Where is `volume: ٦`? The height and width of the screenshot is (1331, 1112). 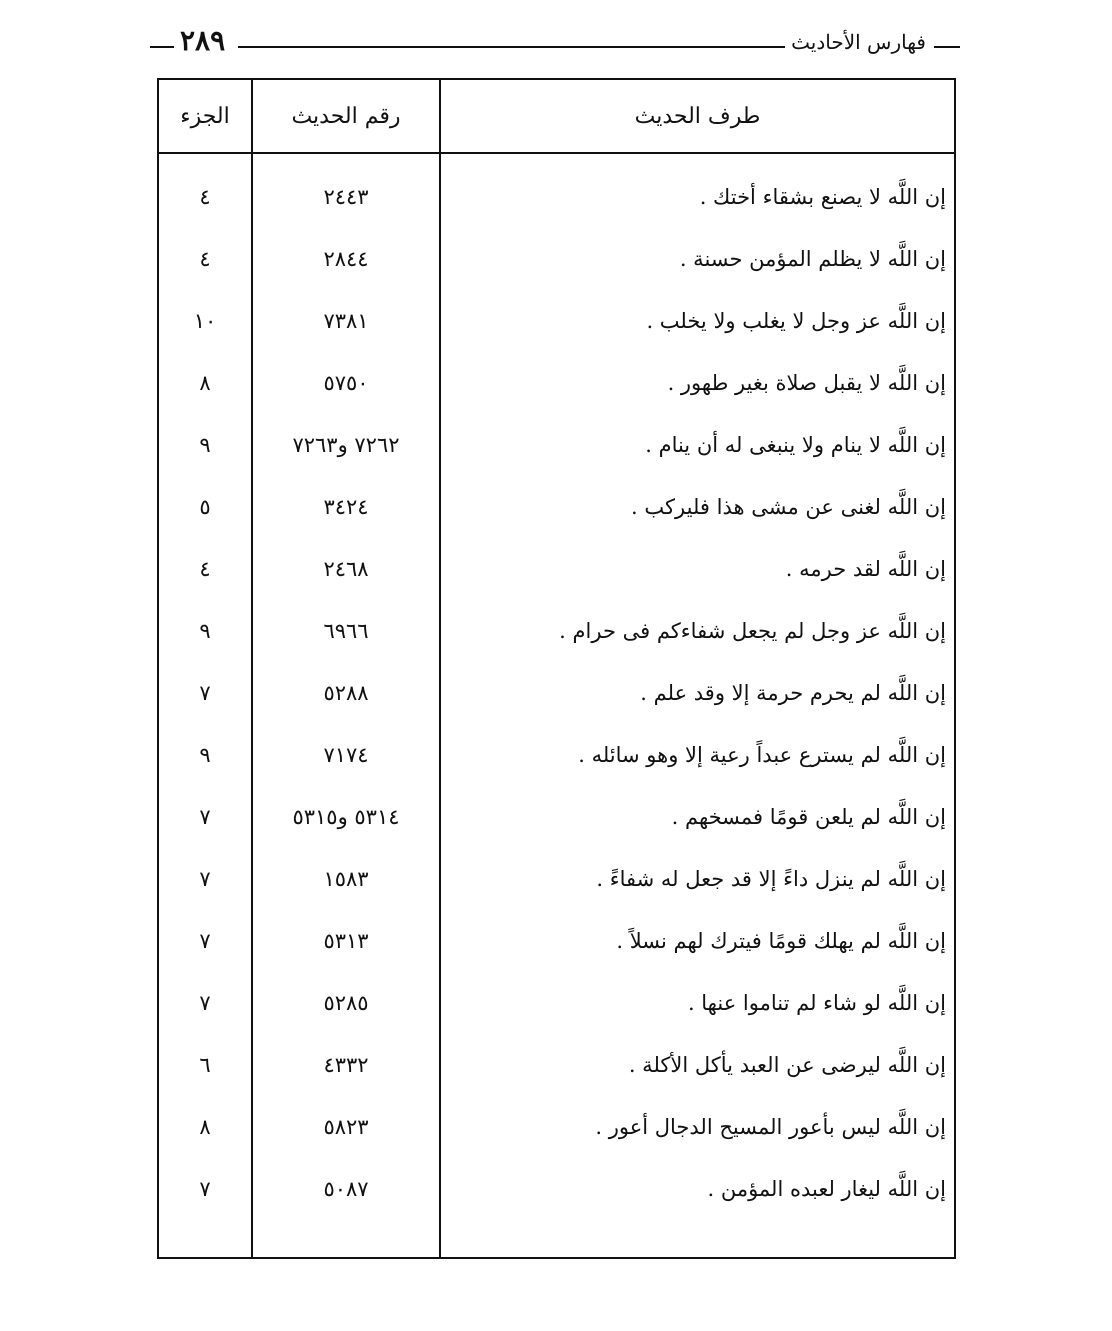 volume: ٦ is located at coordinates (205, 1065).